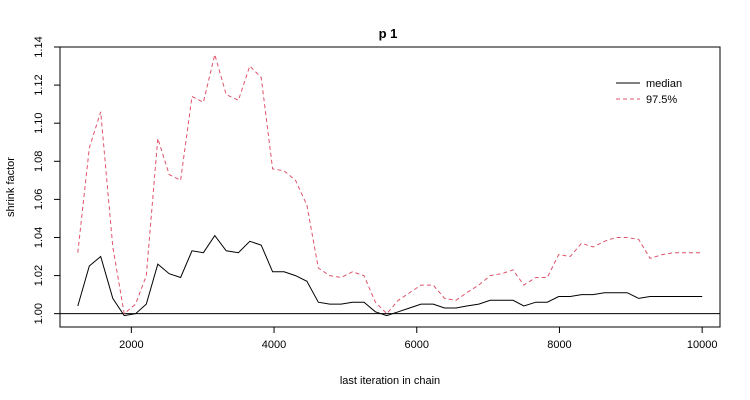  Describe the element at coordinates (390, 381) in the screenshot. I see `x-axis-label: last iteration in chain` at that location.